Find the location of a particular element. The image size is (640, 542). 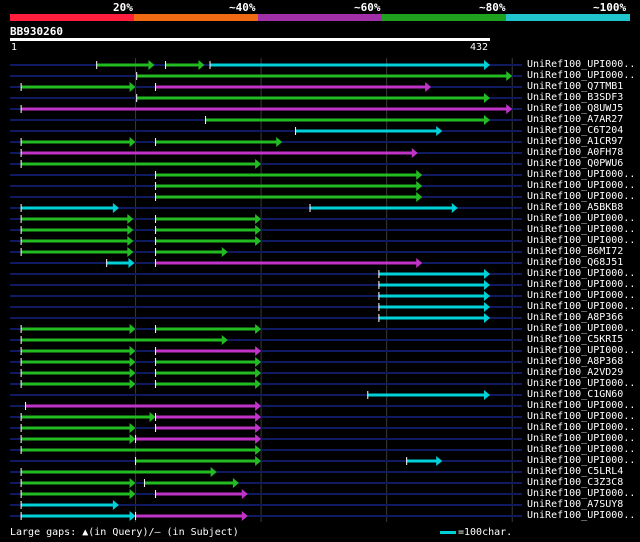

hit-label: UniRef100_Q68J51 is located at coordinates (575, 262).